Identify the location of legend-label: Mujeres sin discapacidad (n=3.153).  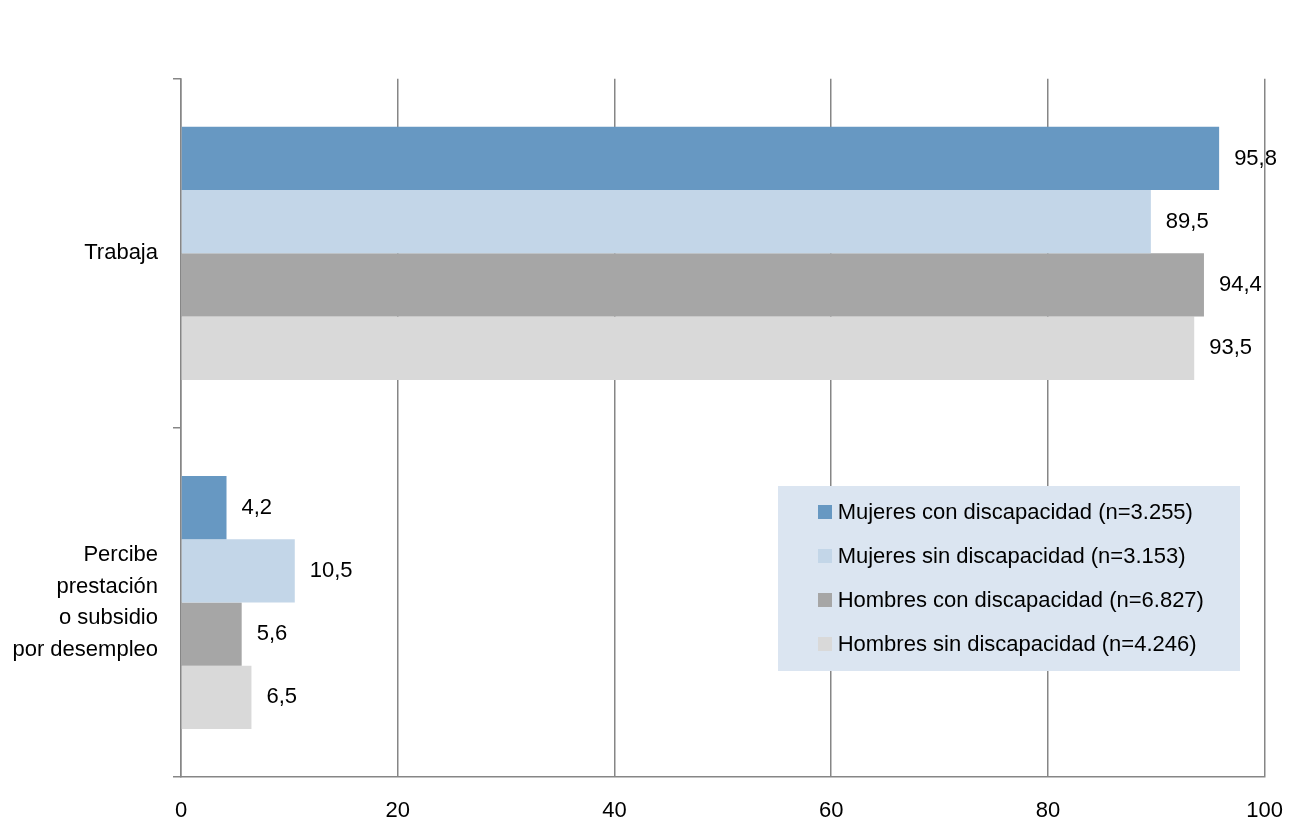
(1011, 556).